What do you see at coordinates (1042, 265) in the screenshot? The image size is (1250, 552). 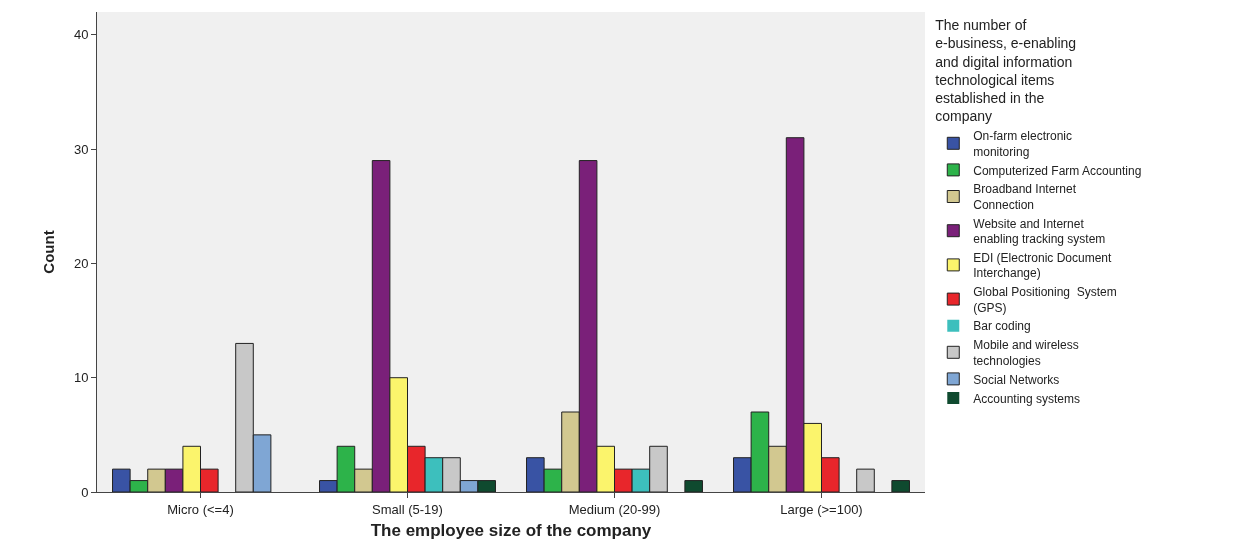 I see `legend-label: EDI (Electronic Document Interchange)` at bounding box center [1042, 265].